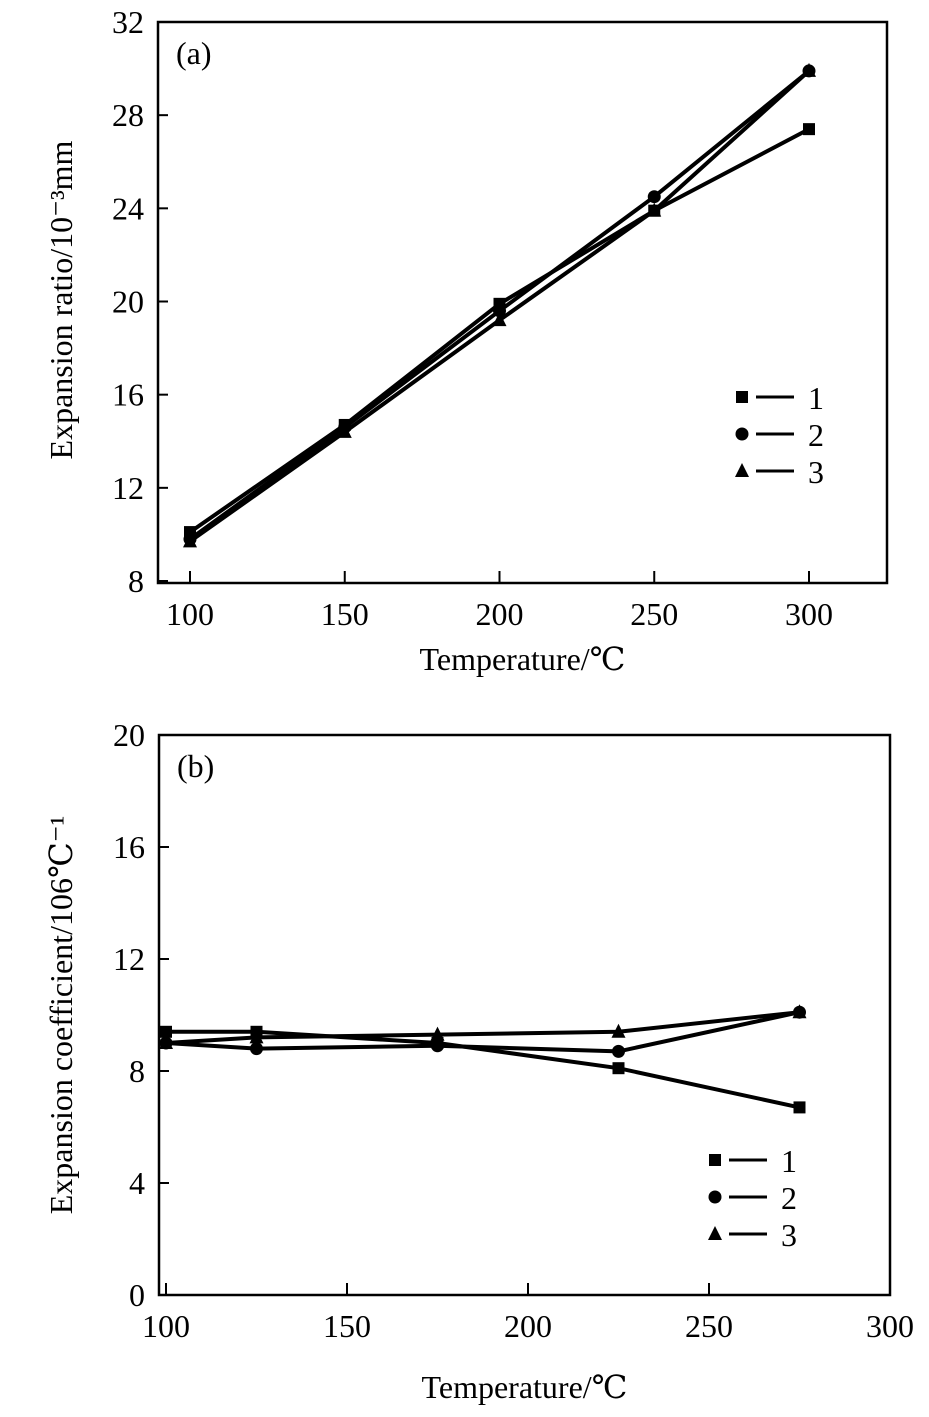  Describe the element at coordinates (61, 299) in the screenshot. I see `y-axis-label: Expansion ratio/10⁻³mm` at that location.